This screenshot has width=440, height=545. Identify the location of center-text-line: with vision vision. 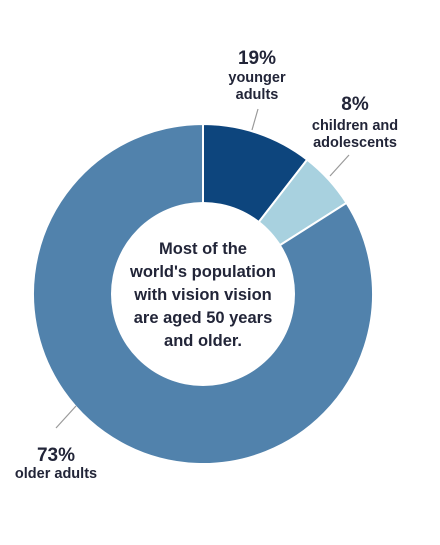
(202, 295).